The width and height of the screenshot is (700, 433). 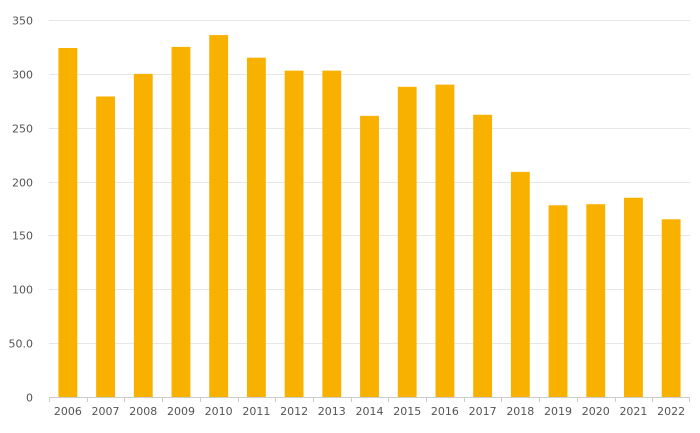 I want to click on x-tick-label: 2021, so click(x=633, y=411).